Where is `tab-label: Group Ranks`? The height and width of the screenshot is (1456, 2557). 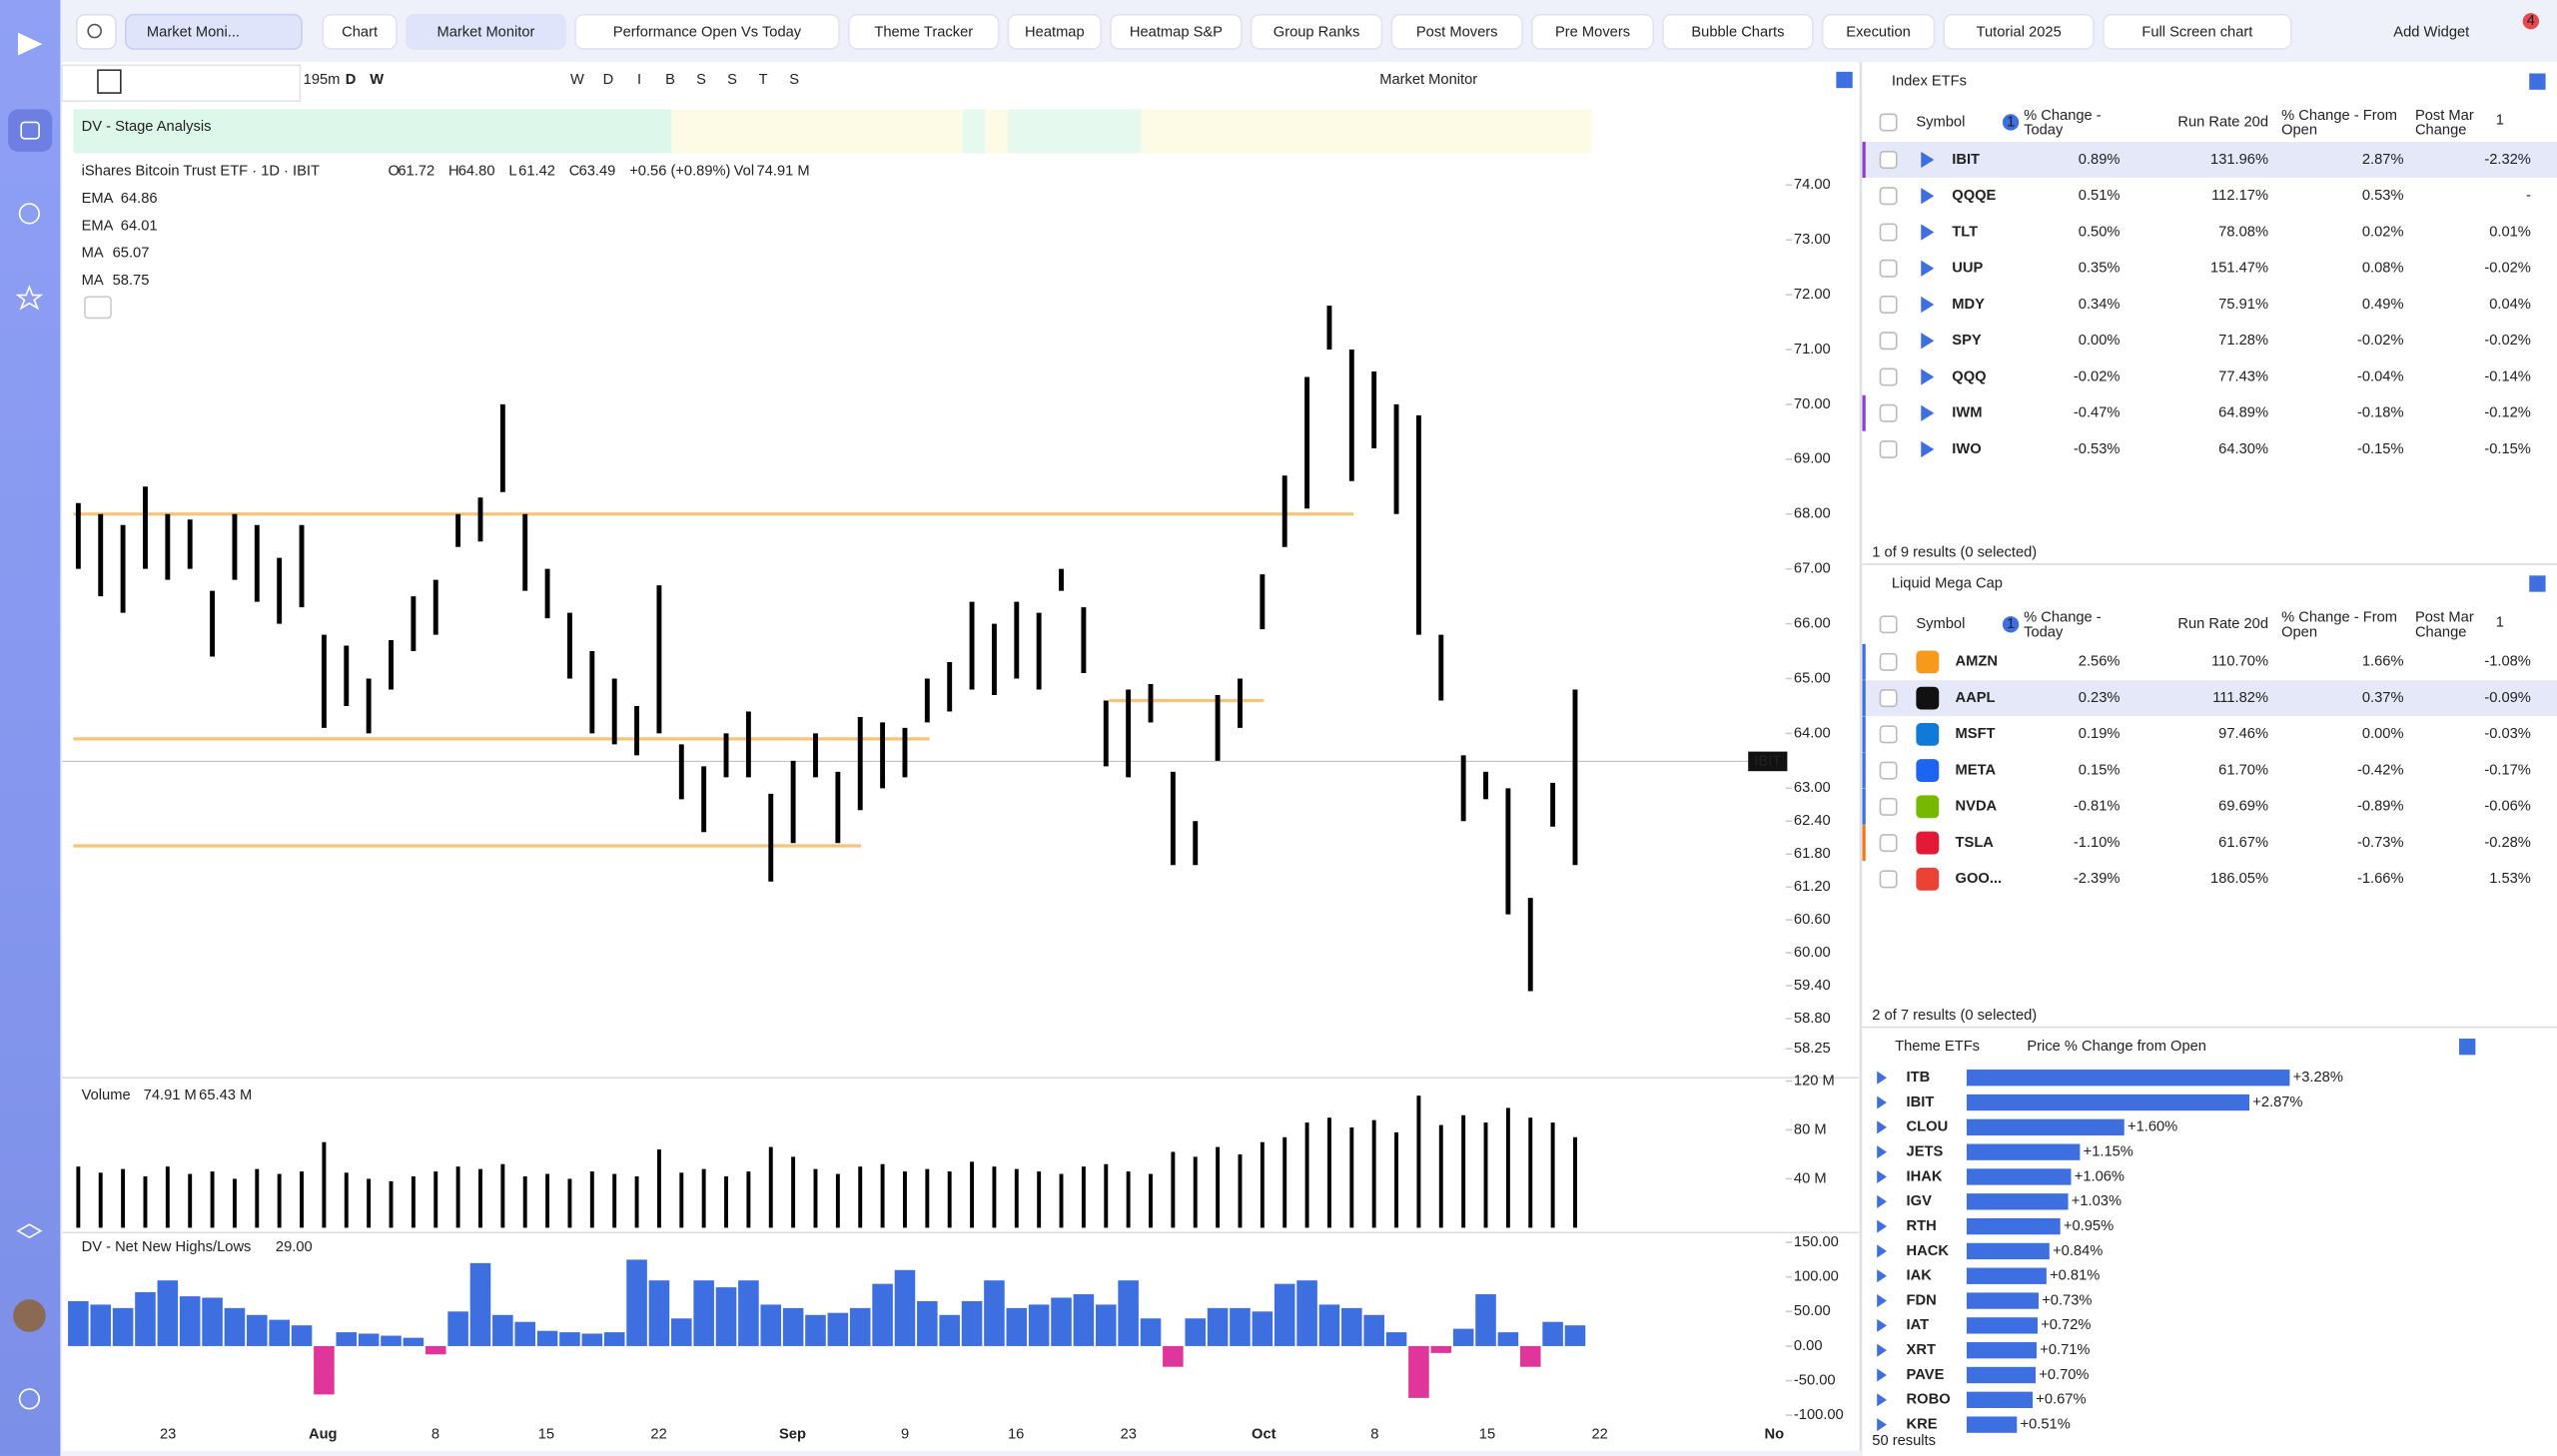 tab-label: Group Ranks is located at coordinates (1317, 33).